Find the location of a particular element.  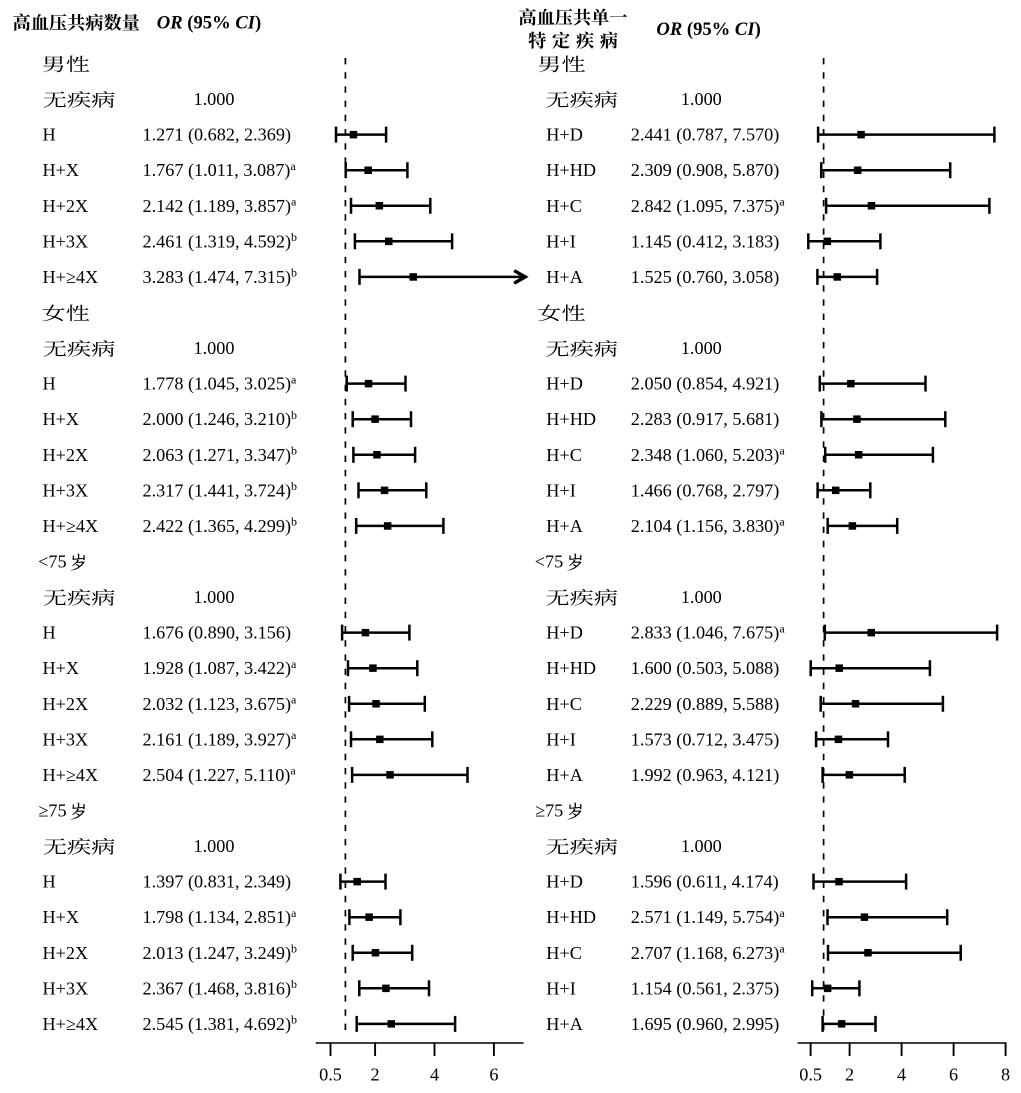

svg-text: 2.050 (0.854, 4.921) is located at coordinates (705, 384).